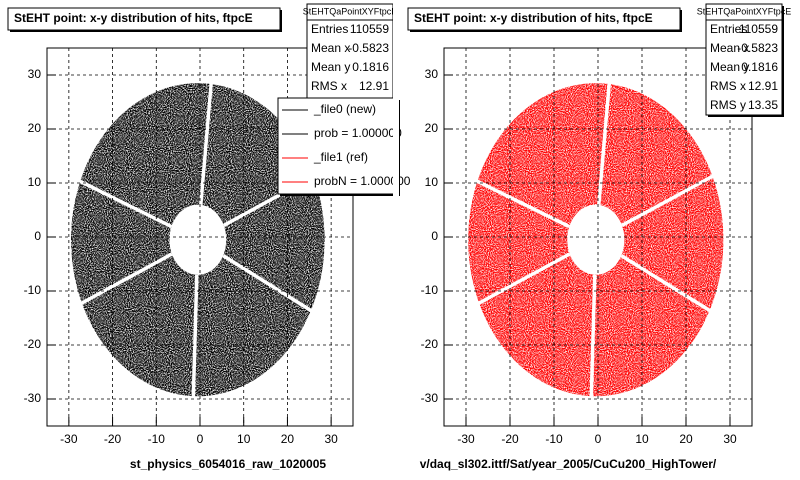 The image size is (800, 480). Describe the element at coordinates (228, 464) in the screenshot. I see `x-axis-label: st_physics_6054016_raw_1020005` at that location.